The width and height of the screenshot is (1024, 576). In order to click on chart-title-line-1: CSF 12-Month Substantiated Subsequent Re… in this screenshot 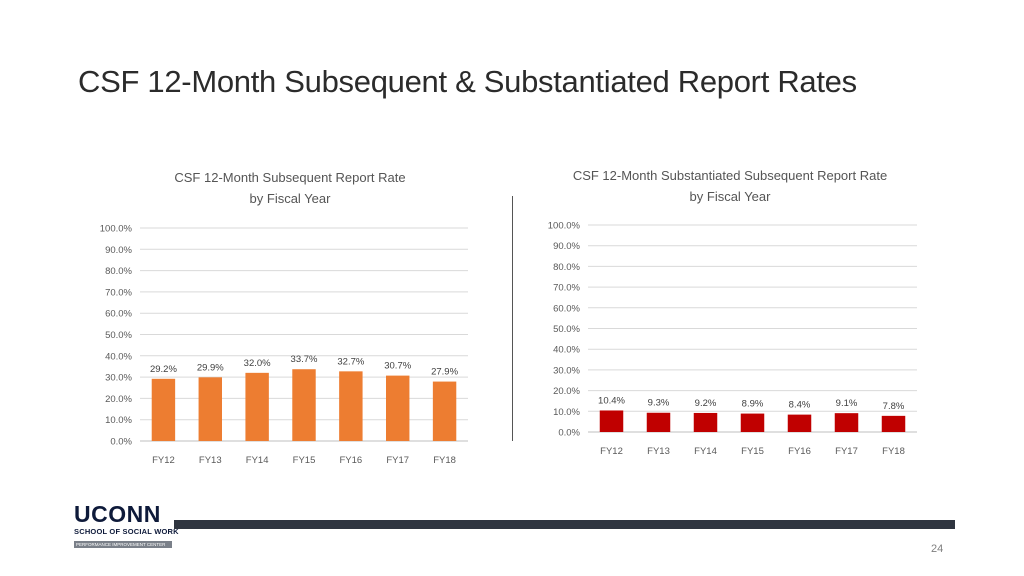, I will do `click(730, 175)`.